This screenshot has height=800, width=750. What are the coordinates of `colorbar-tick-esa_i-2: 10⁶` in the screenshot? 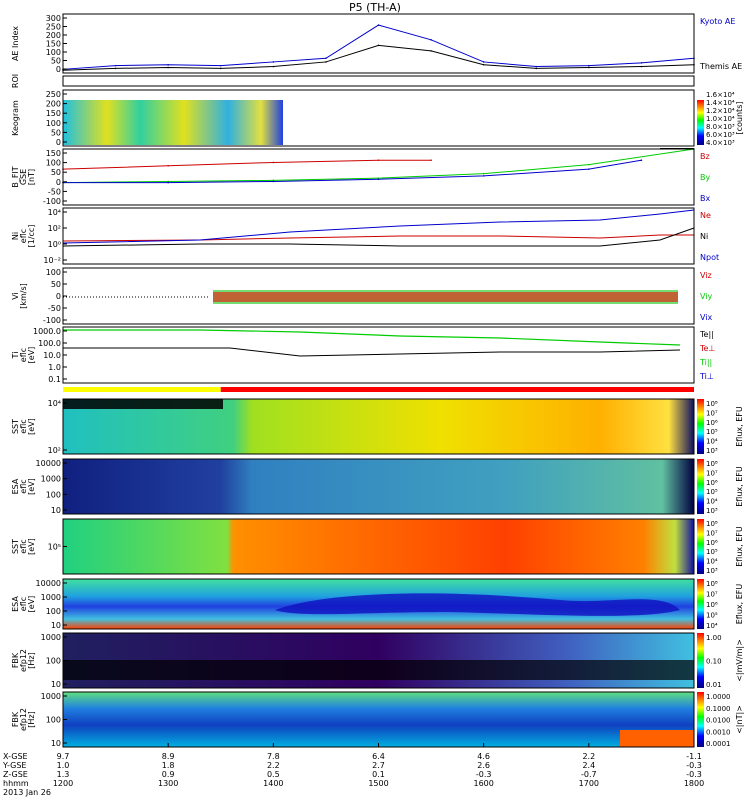 It's located at (712, 605).